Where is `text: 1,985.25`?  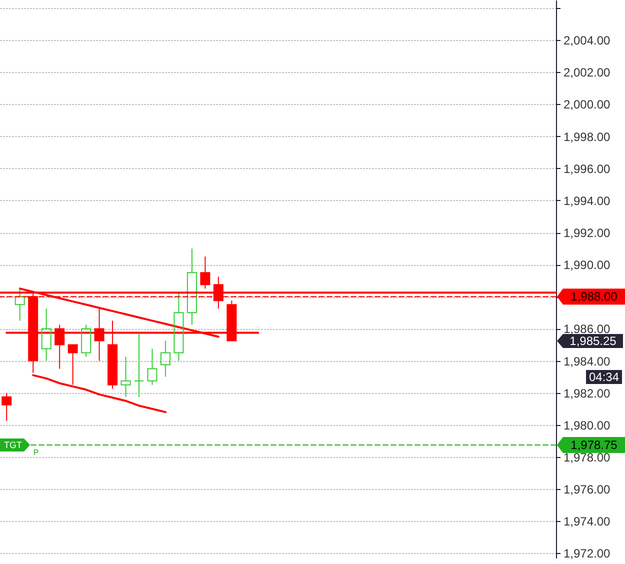
text: 1,985.25 is located at coordinates (593, 341).